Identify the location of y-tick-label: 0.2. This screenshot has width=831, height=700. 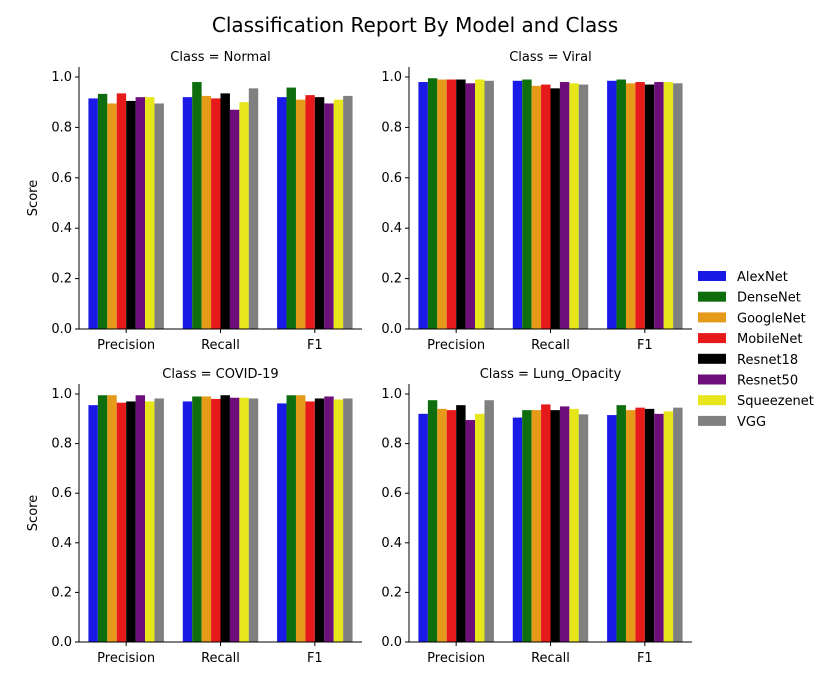
(61, 592).